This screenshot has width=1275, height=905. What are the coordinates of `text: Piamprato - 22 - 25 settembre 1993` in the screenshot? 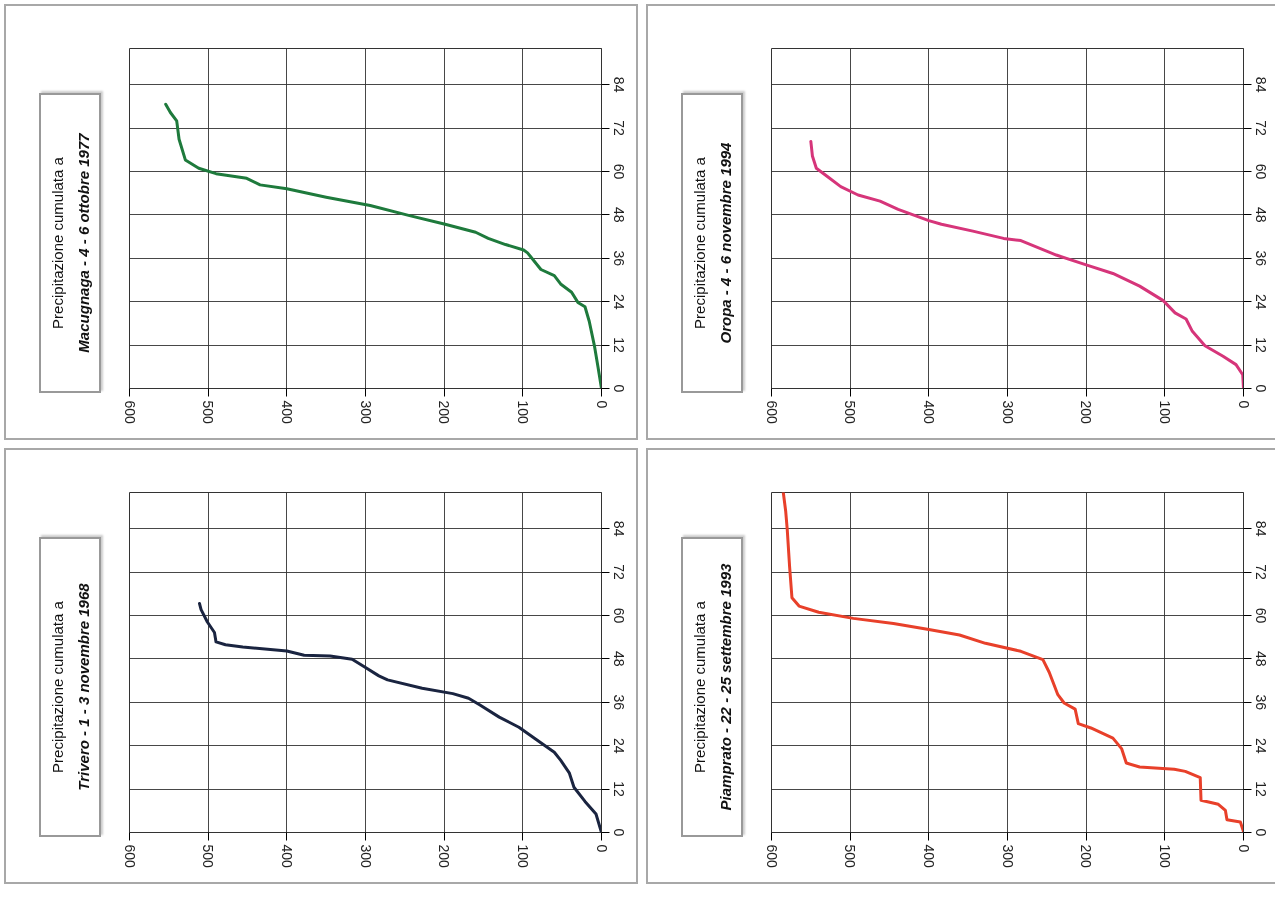 It's located at (725, 687).